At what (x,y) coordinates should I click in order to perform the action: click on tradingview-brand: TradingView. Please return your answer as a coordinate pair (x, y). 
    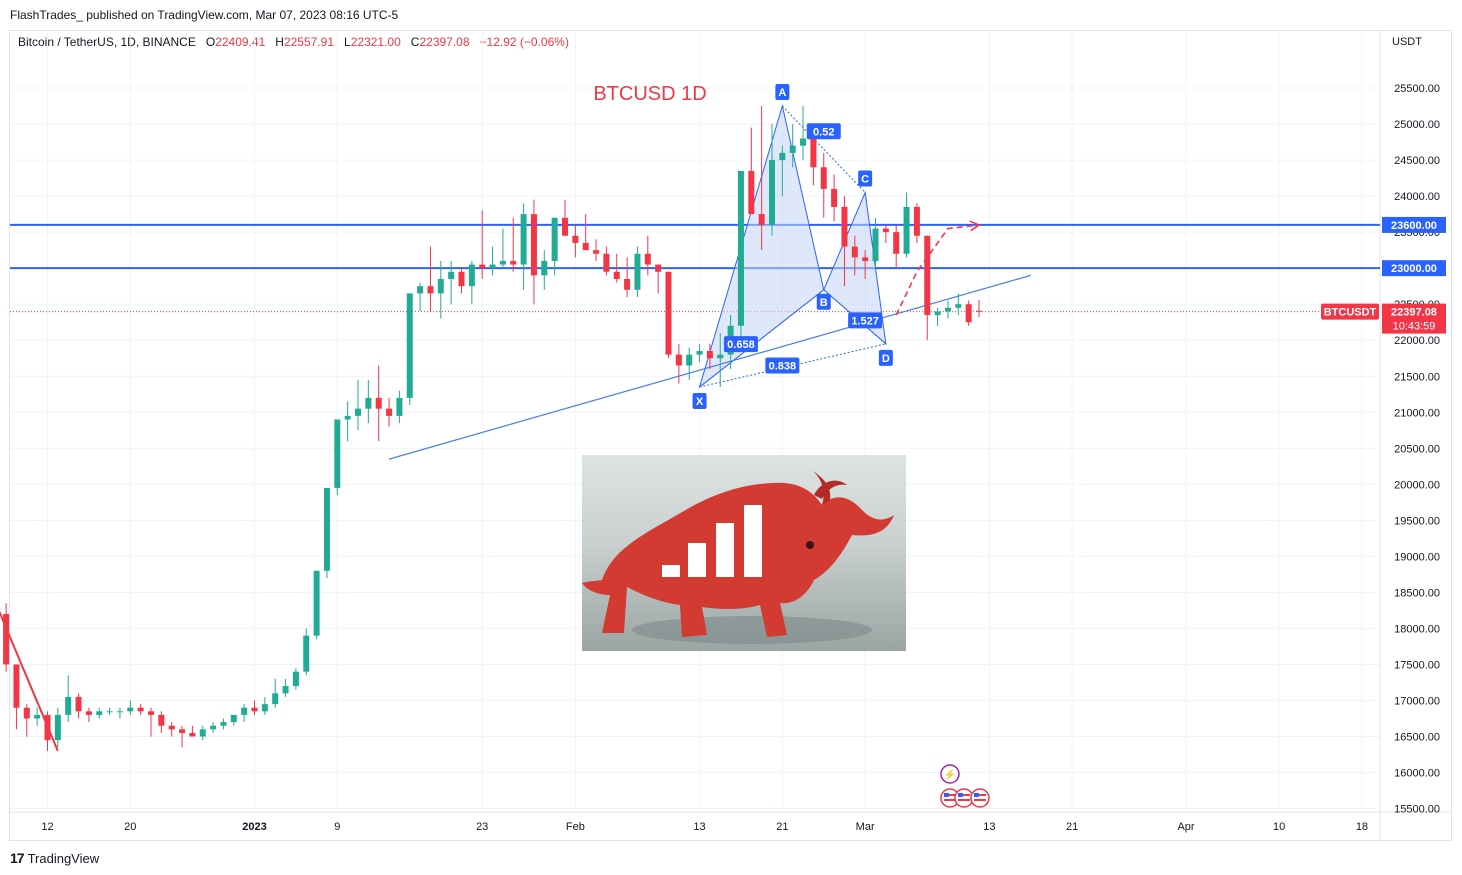
    Looking at the image, I should click on (63, 858).